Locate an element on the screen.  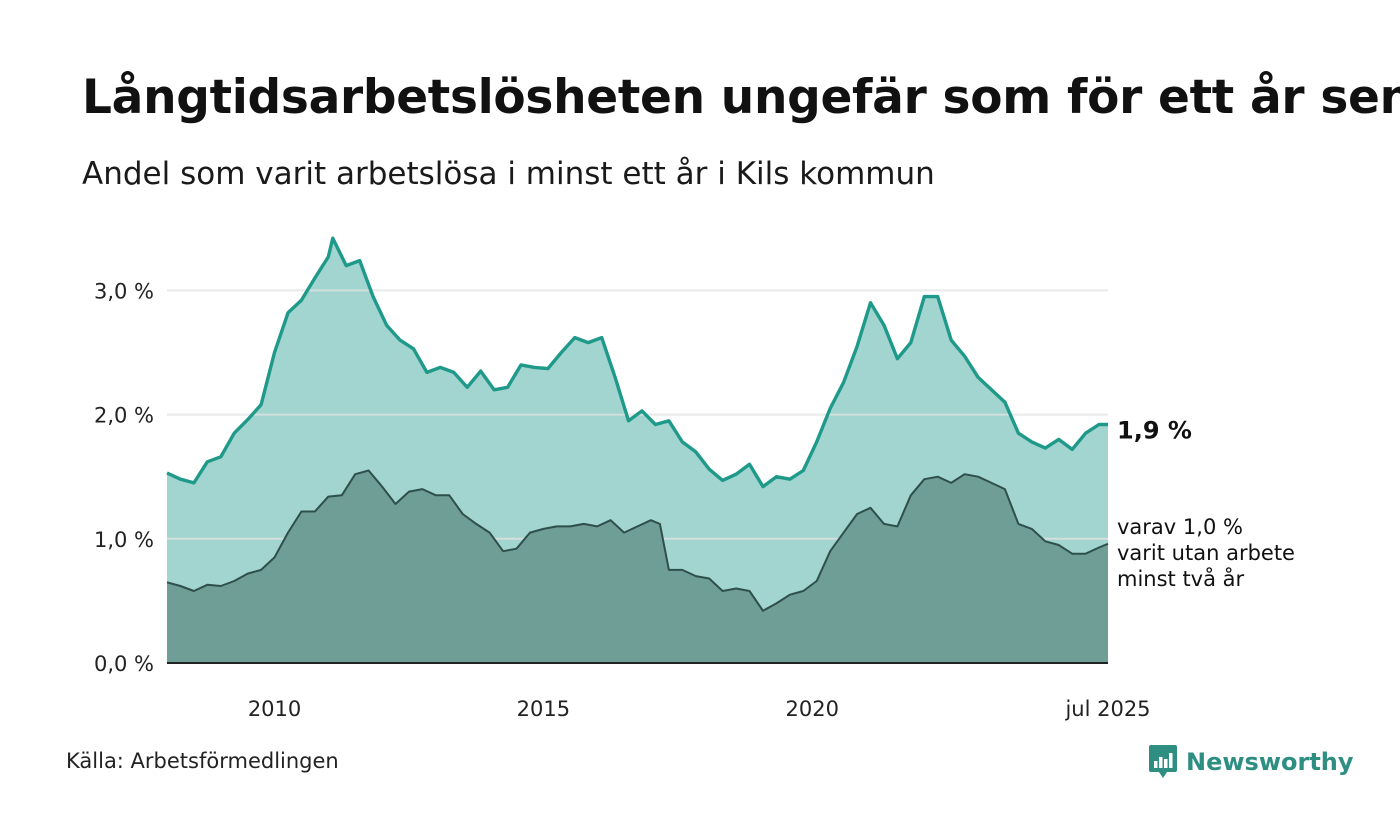
x-tick-label: jul 2025 is located at coordinates (1107, 709).